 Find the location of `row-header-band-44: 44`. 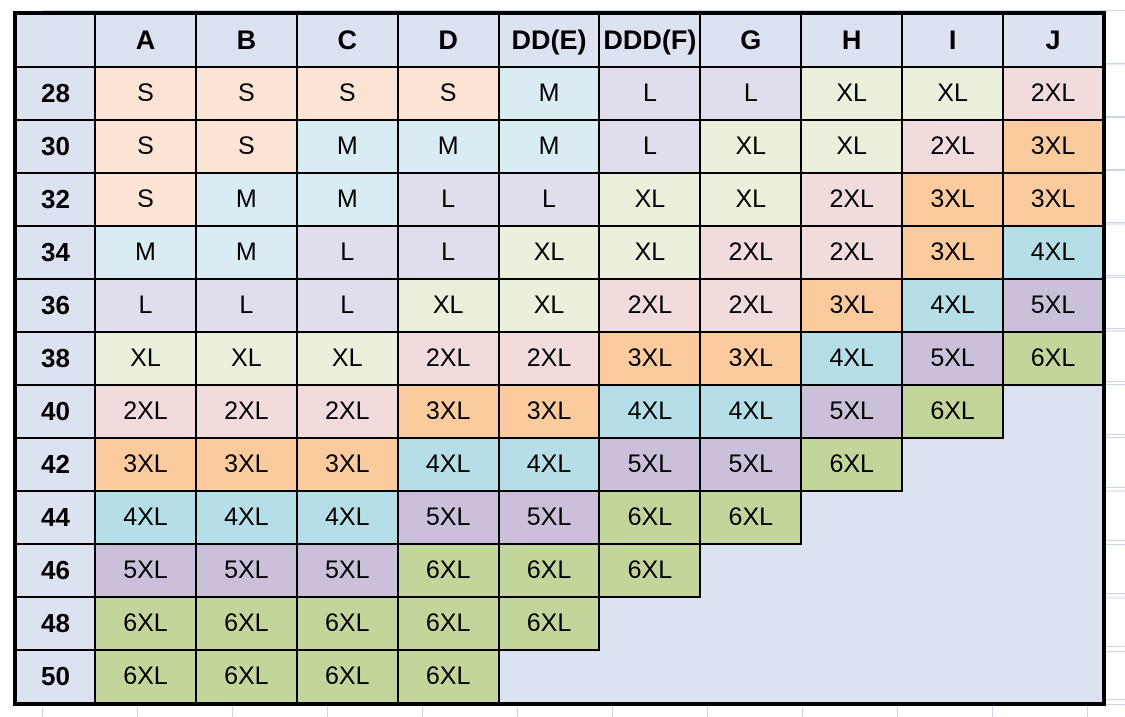

row-header-band-44: 44 is located at coordinates (55, 517).